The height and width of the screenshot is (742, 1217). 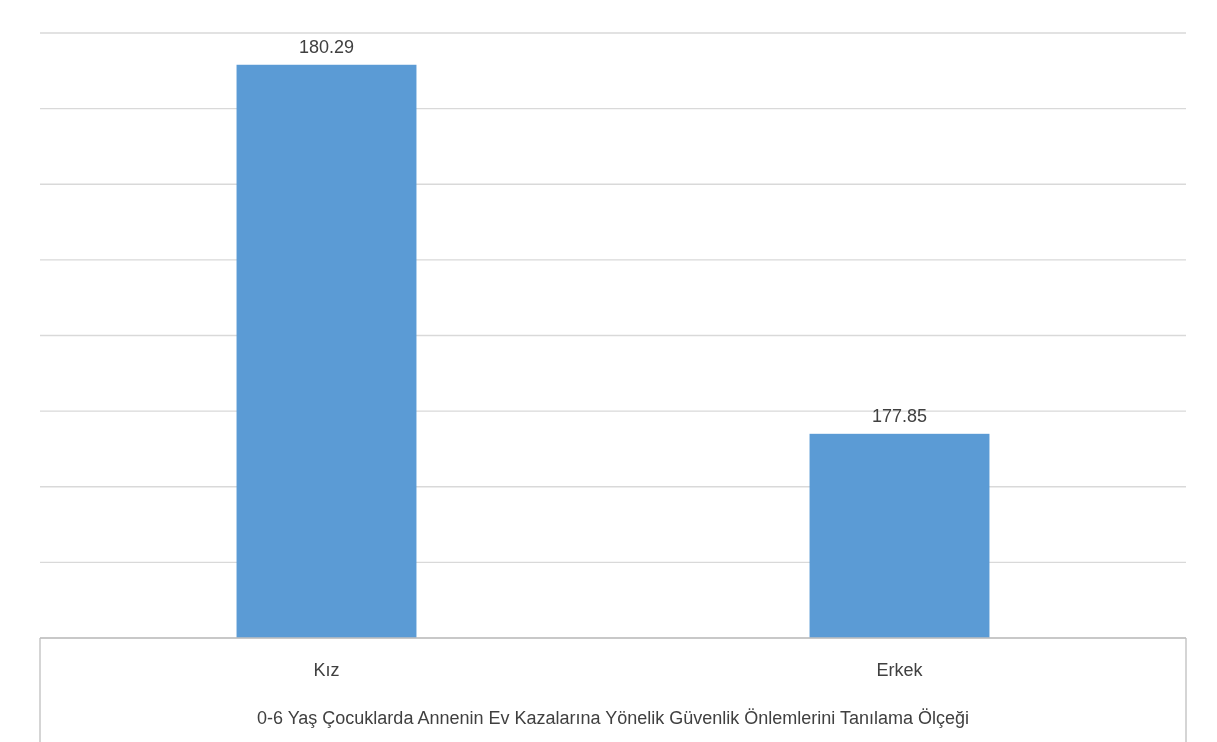 What do you see at coordinates (900, 670) in the screenshot?
I see `x-tick-label: Erkek` at bounding box center [900, 670].